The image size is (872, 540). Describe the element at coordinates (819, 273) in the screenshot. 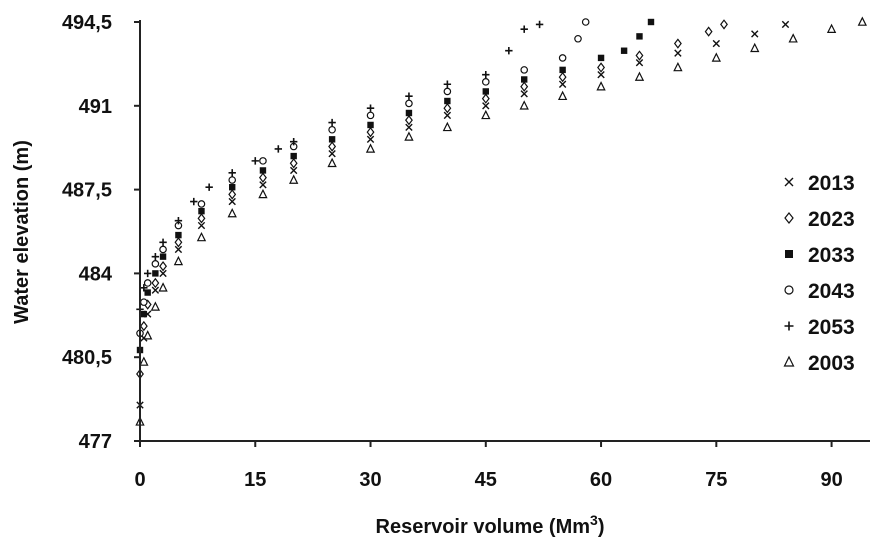

I see `legend: 2013 2023 2033 2043 2053 2003` at that location.